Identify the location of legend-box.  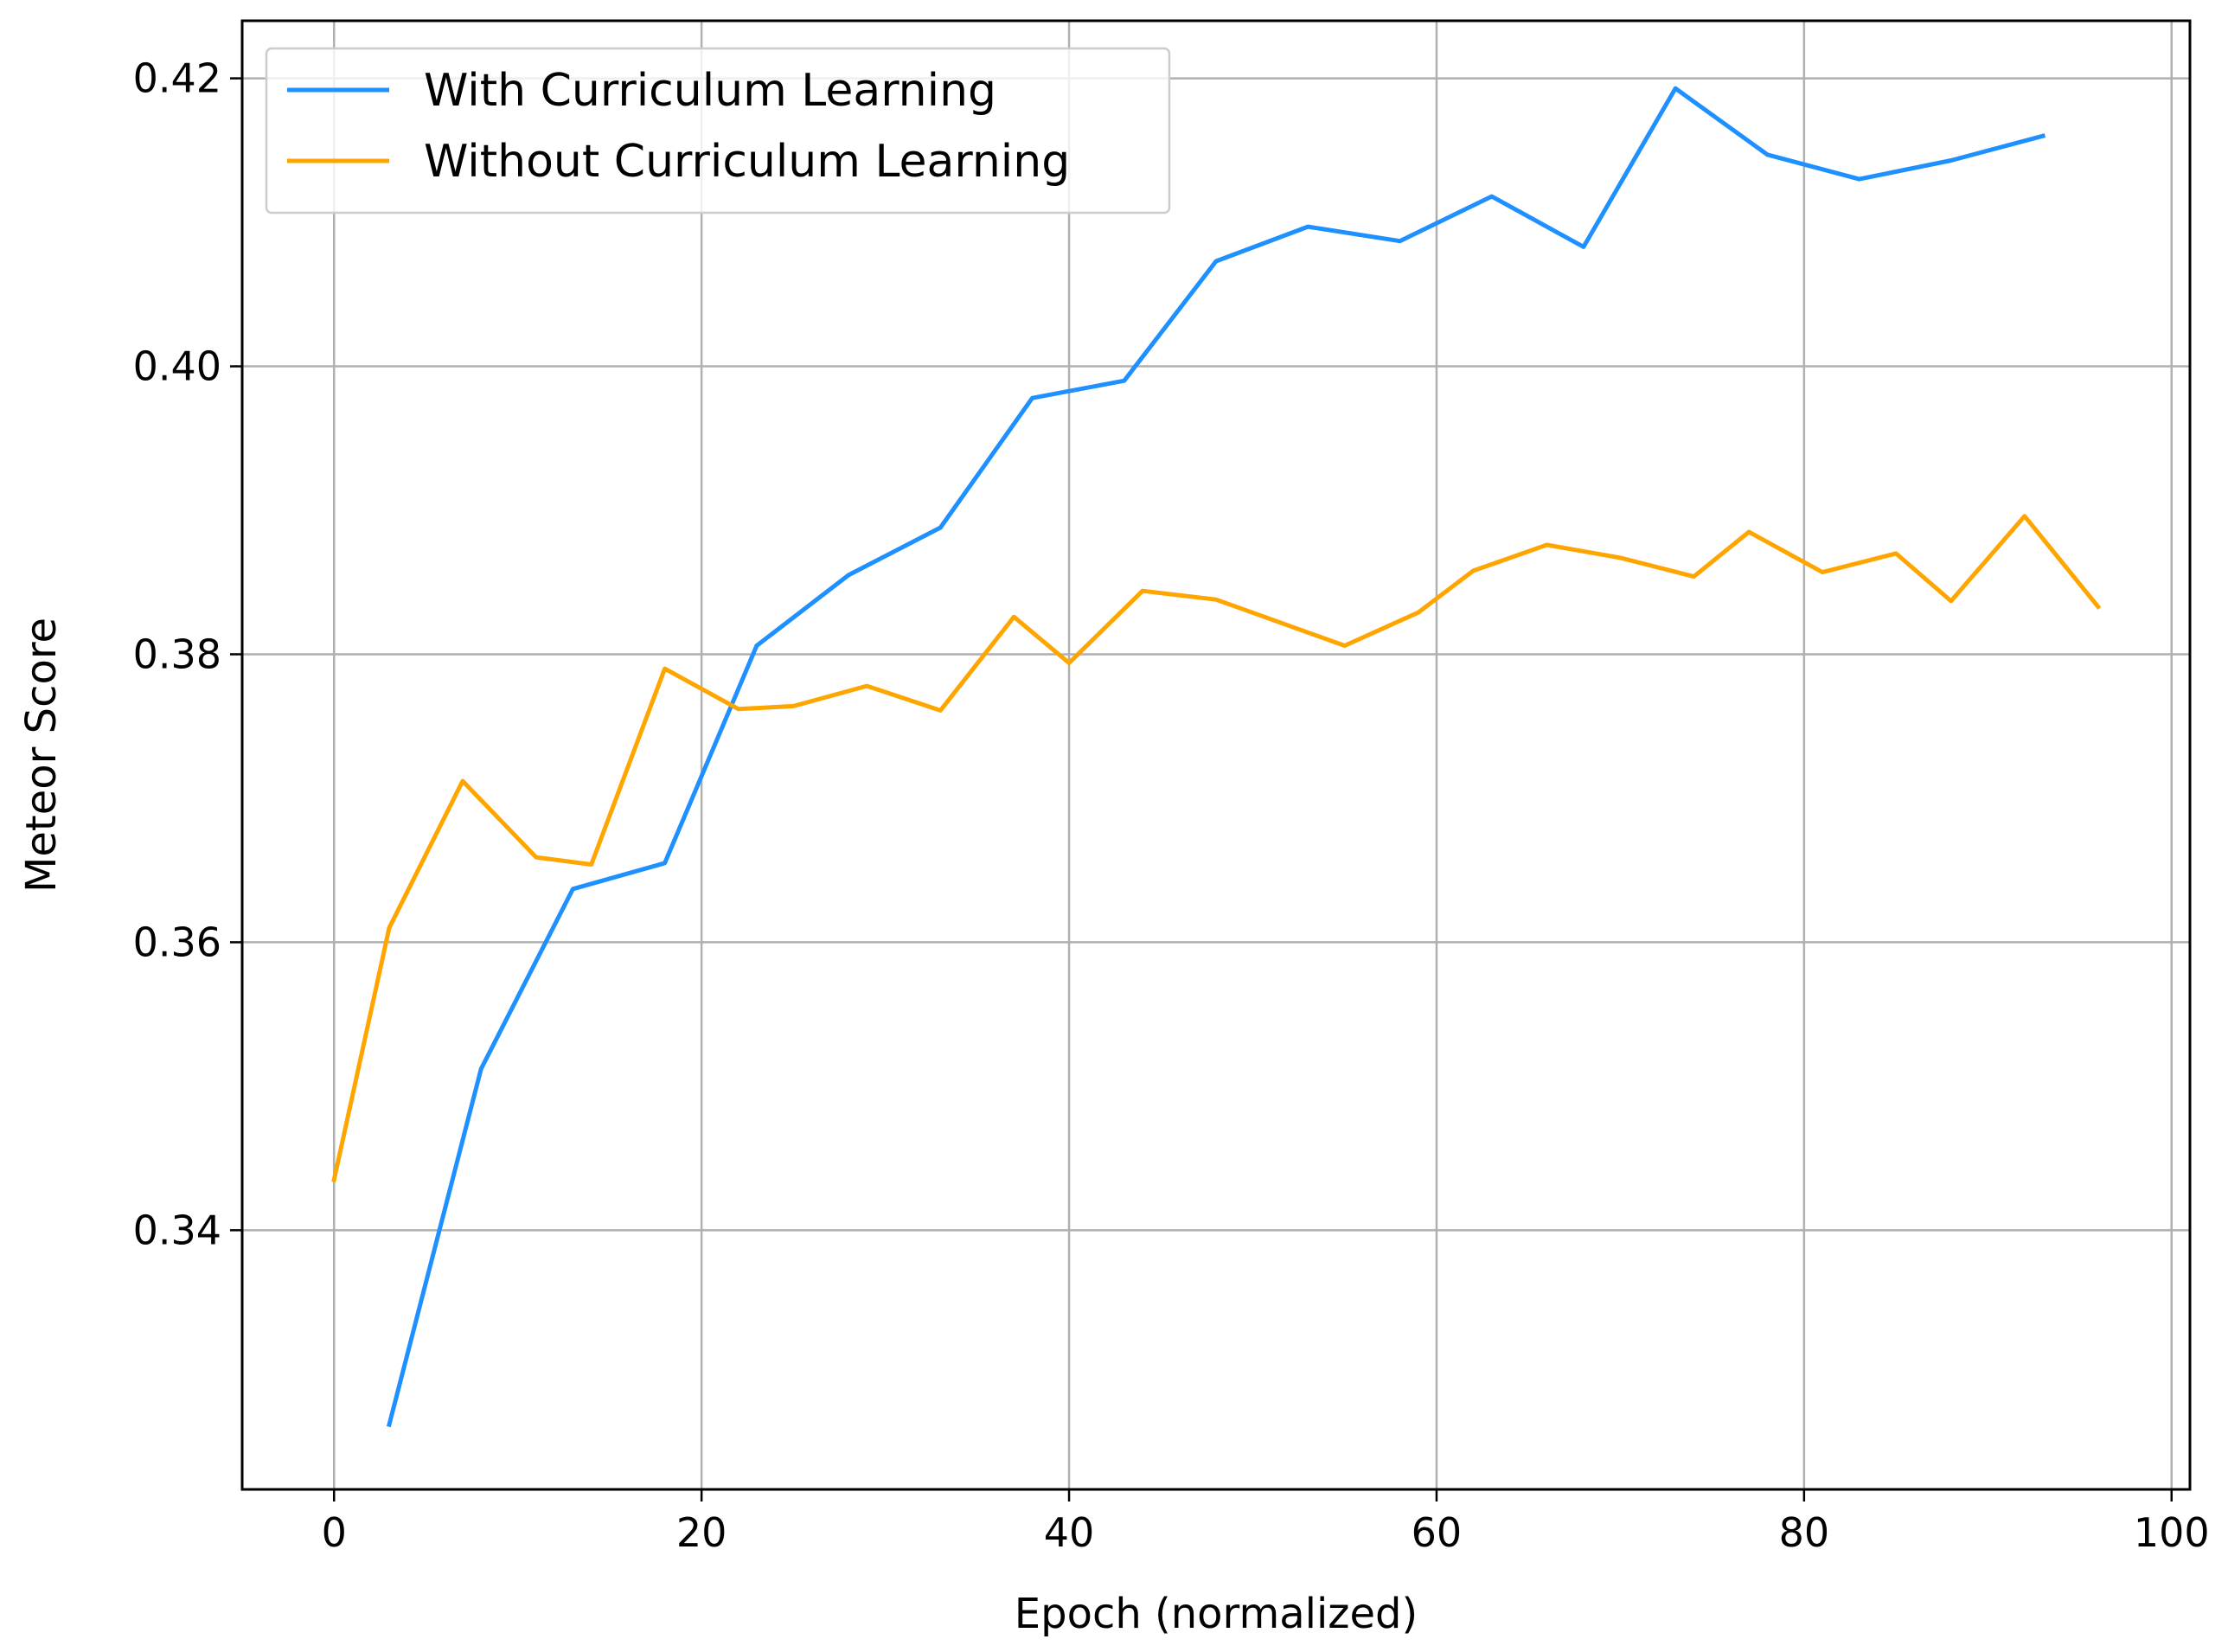
(718, 131).